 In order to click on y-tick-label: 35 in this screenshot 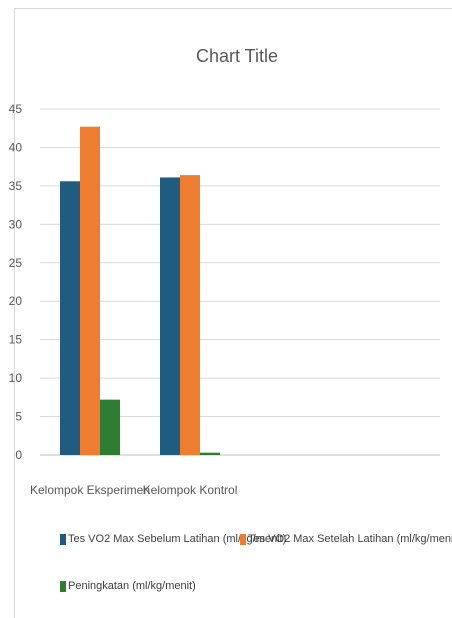, I will do `click(16, 186)`.